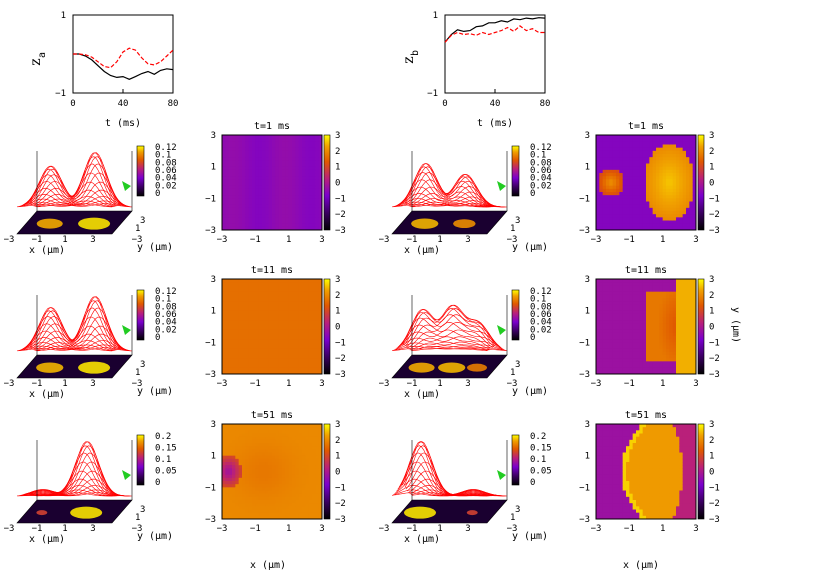 The width and height of the screenshot is (830, 581). Describe the element at coordinates (166, 186) in the screenshot. I see `s1-ztick: 0.02` at that location.